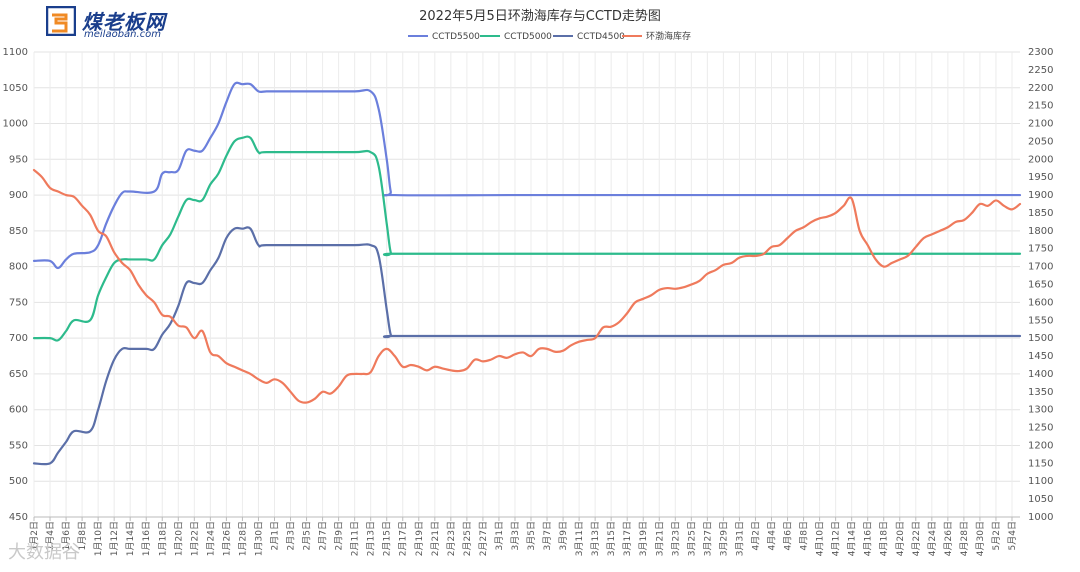 This screenshot has height=572, width=1080. What do you see at coordinates (627, 538) in the screenshot?
I see `x-tick-label: 3月17日` at bounding box center [627, 538].